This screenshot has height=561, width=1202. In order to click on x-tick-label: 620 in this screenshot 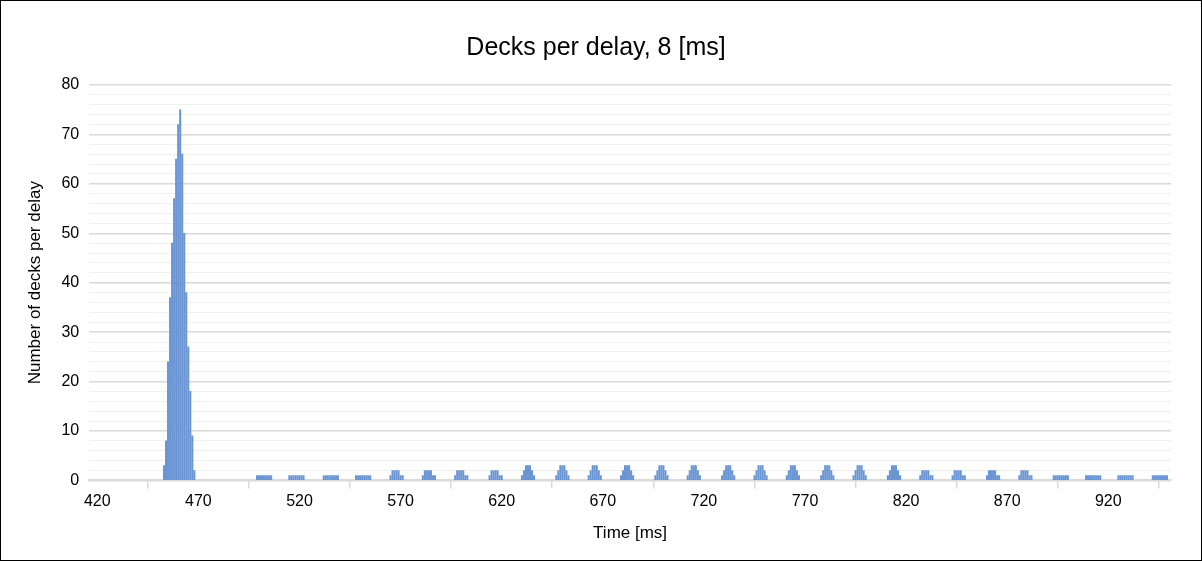, I will do `click(502, 501)`.